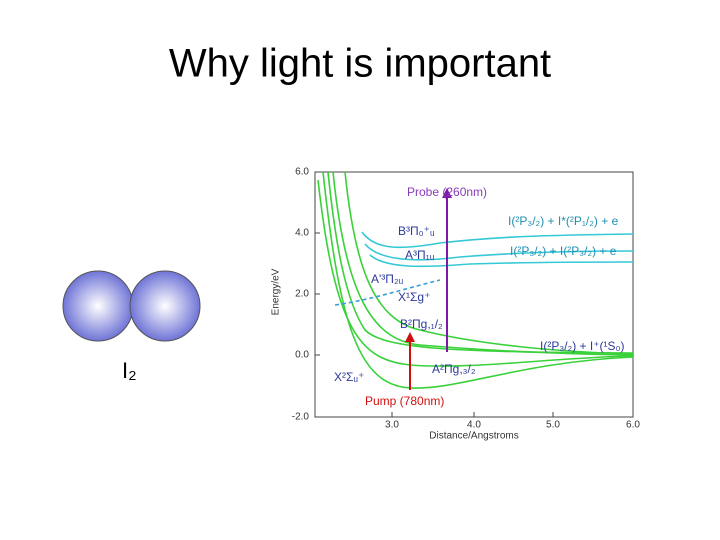 The height and width of the screenshot is (540, 720). What do you see at coordinates (633, 425) in the screenshot?
I see `x-tick-label: 6.0` at bounding box center [633, 425].